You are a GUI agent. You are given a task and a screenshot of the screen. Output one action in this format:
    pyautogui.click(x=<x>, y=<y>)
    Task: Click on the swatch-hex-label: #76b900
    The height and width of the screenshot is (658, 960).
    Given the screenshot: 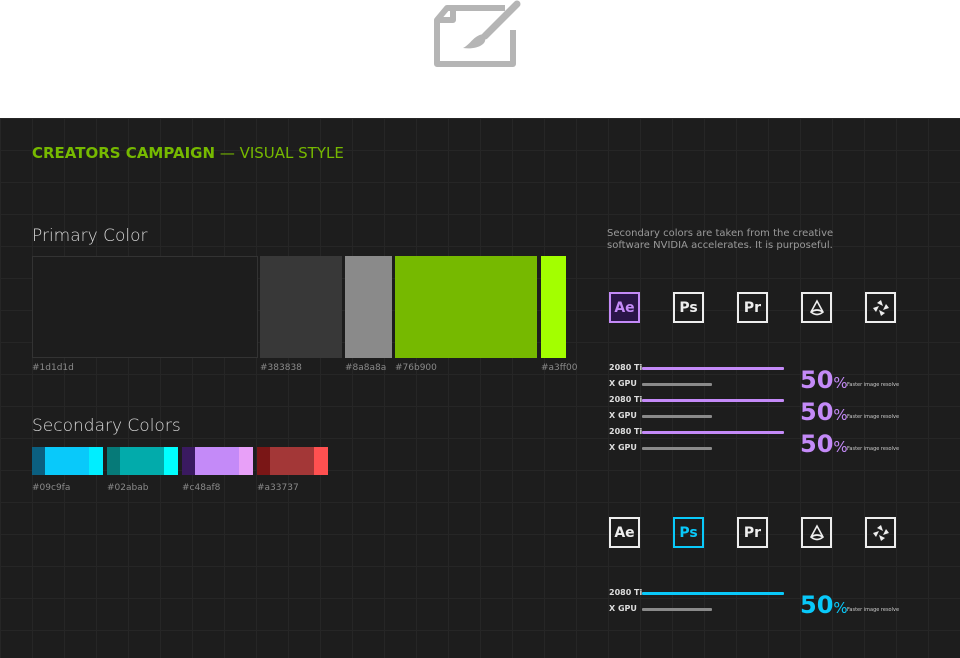 What is the action you would take?
    pyautogui.click(x=416, y=368)
    